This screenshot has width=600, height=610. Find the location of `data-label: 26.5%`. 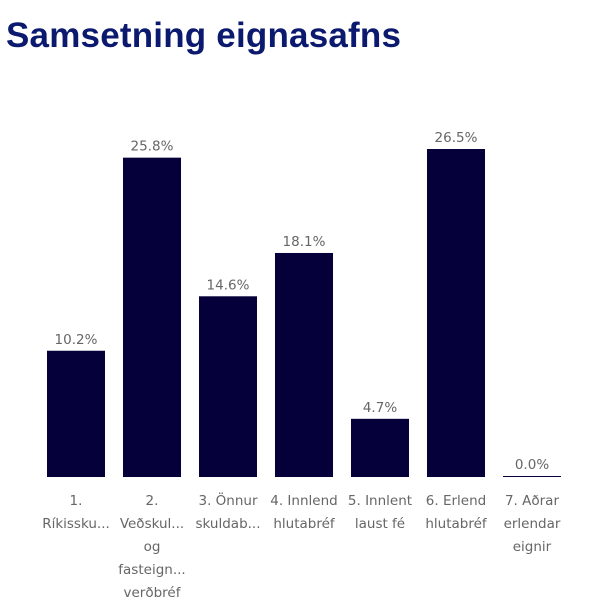

data-label: 26.5% is located at coordinates (456, 138).